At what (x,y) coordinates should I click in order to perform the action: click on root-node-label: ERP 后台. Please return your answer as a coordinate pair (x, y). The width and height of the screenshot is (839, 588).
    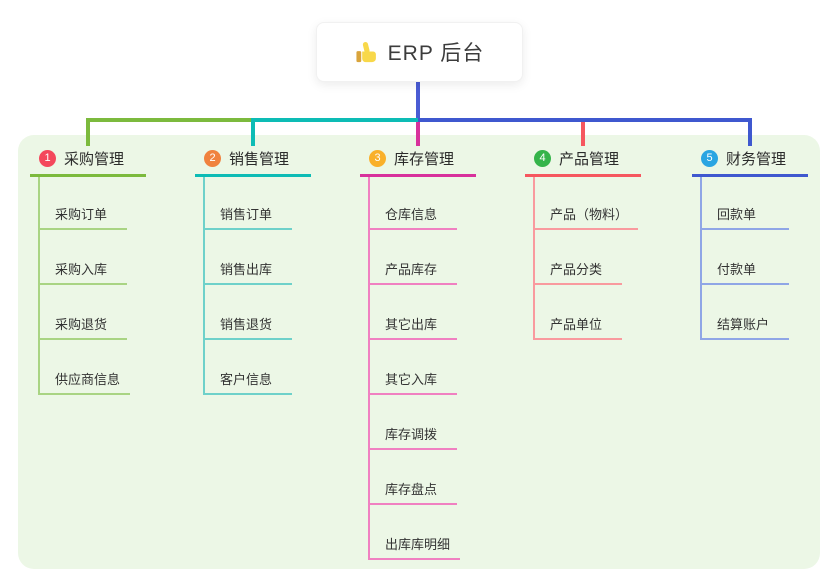
    Looking at the image, I should click on (436, 53).